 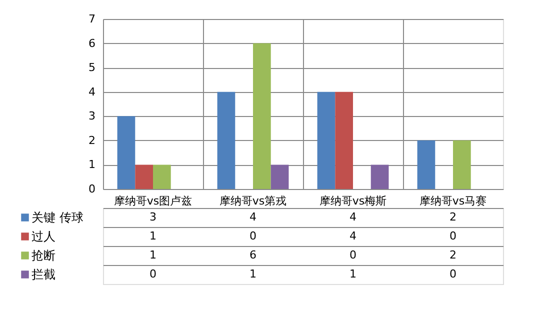 I want to click on x-tick-label: 摩纳哥vs图卢兹, so click(x=153, y=201).